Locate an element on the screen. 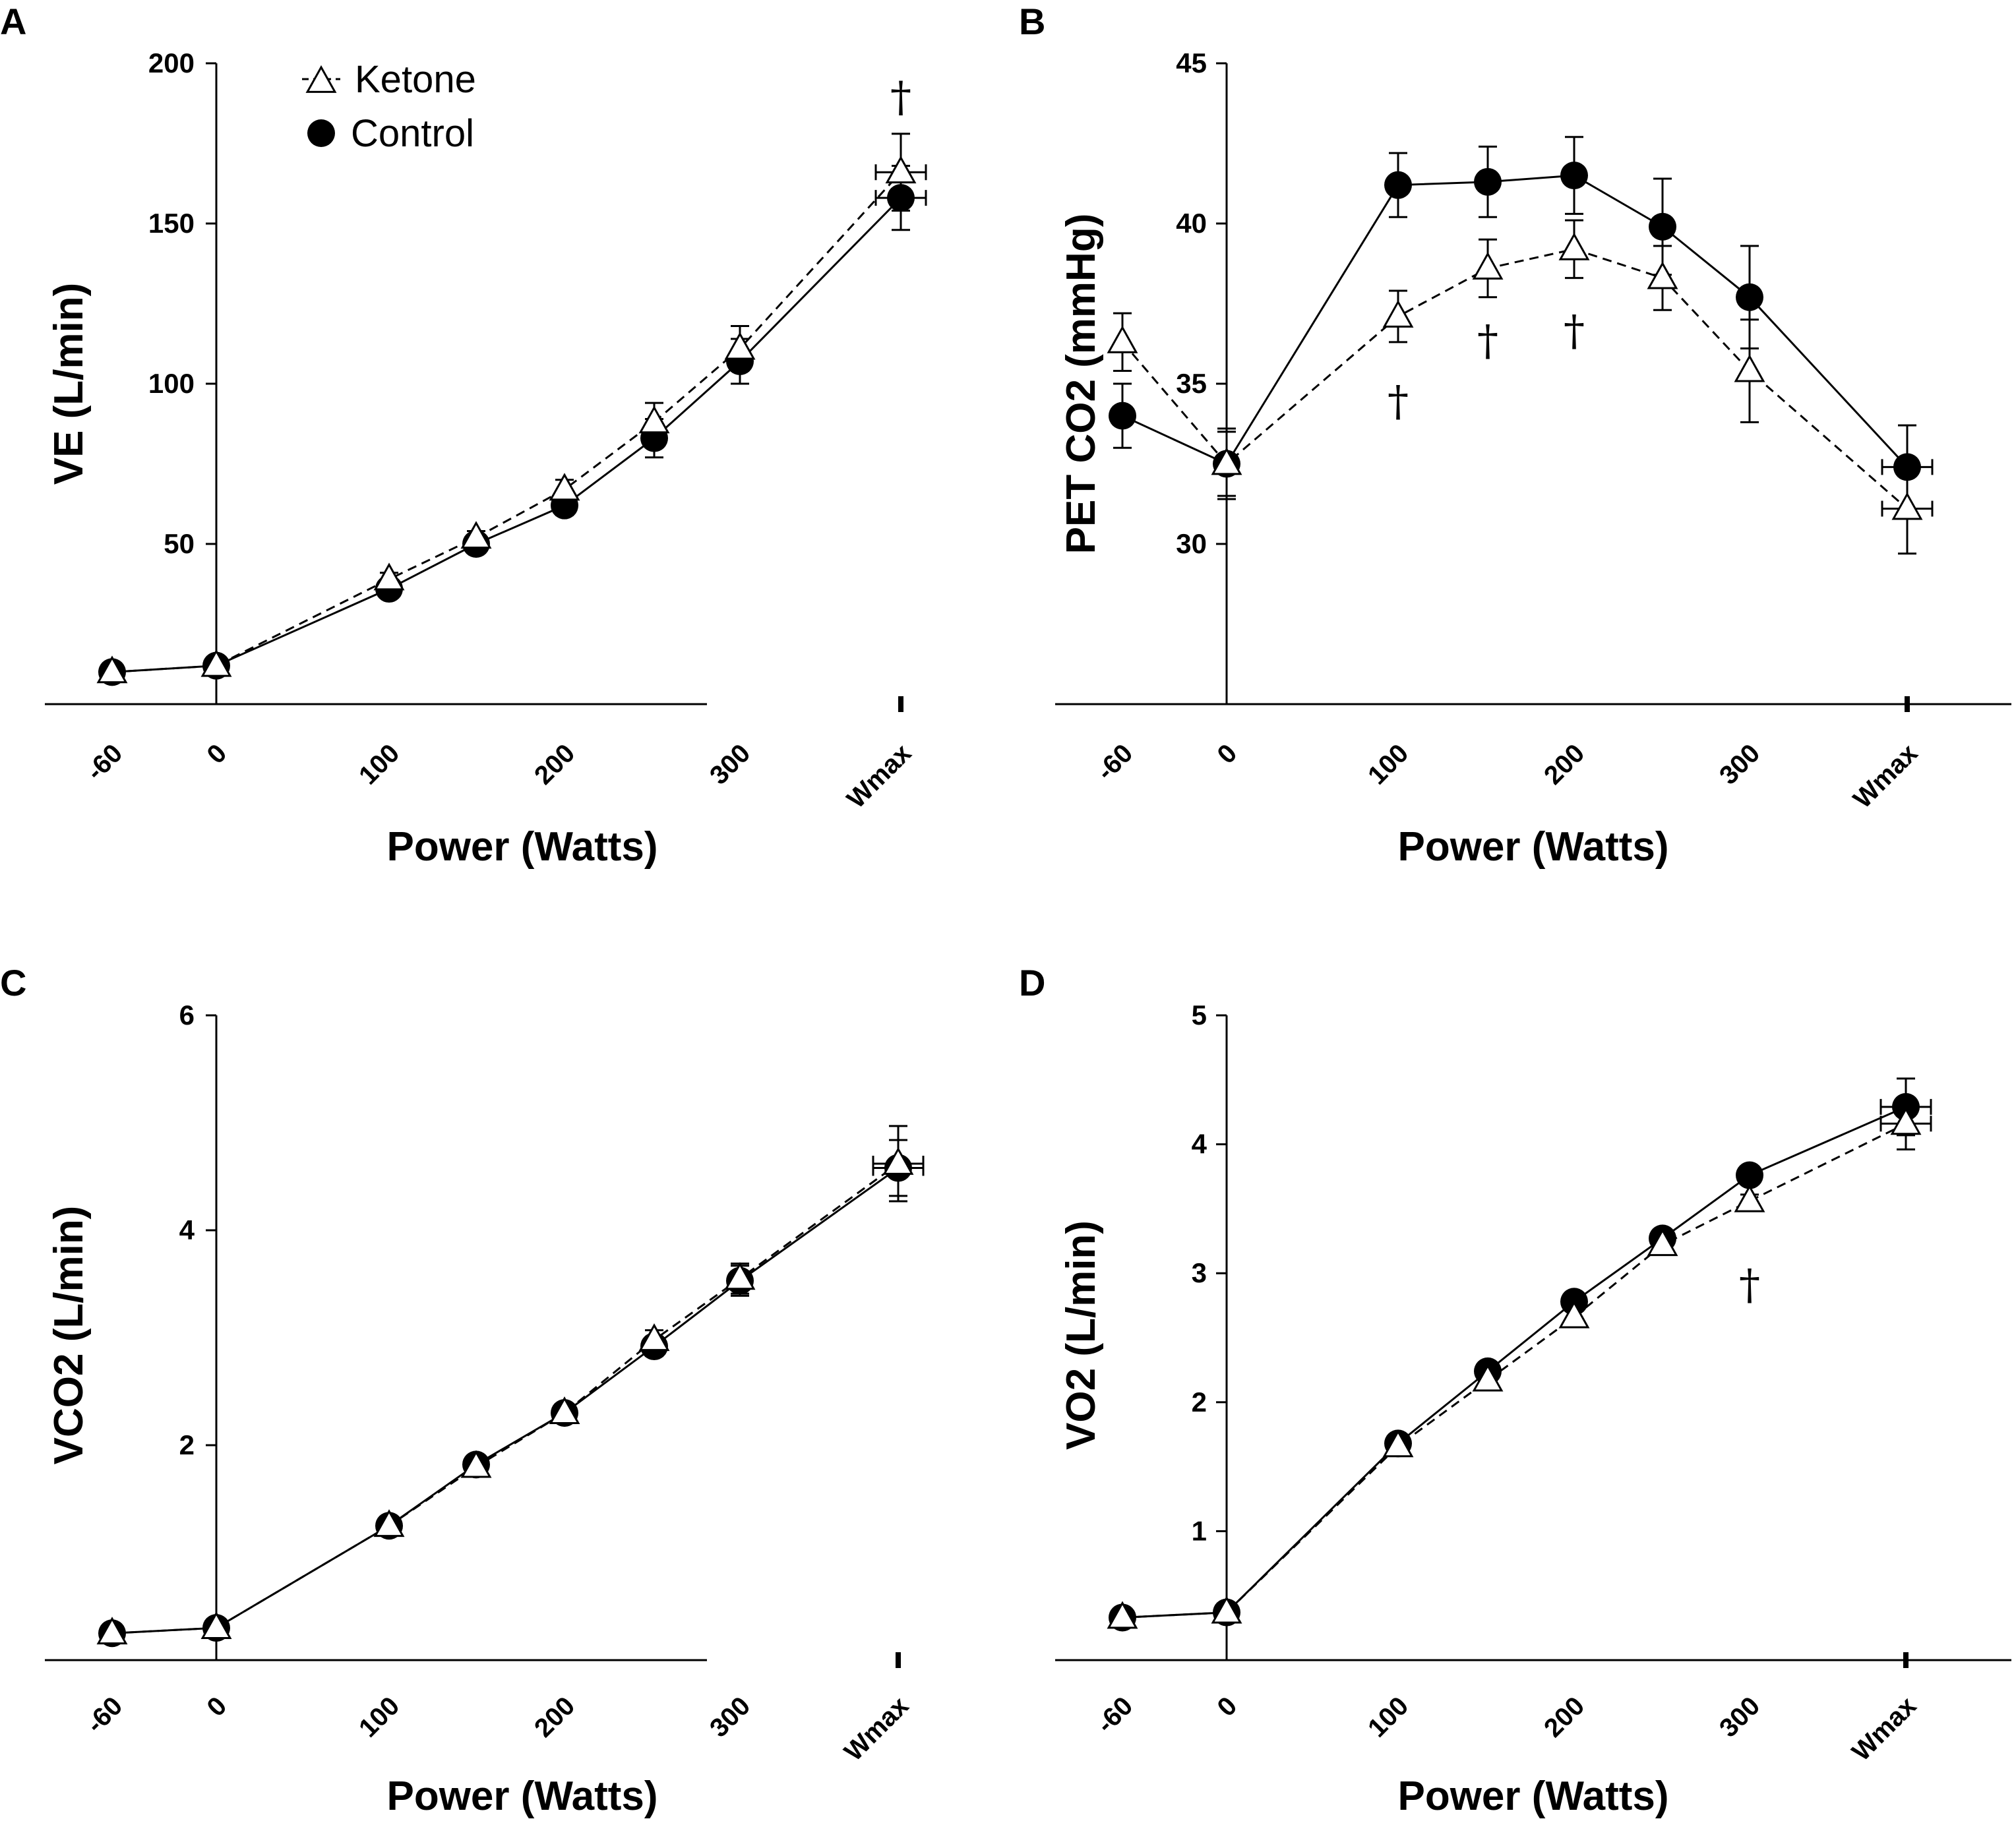 The width and height of the screenshot is (2016, 1821). y-tick-label: 1 is located at coordinates (1199, 1530).